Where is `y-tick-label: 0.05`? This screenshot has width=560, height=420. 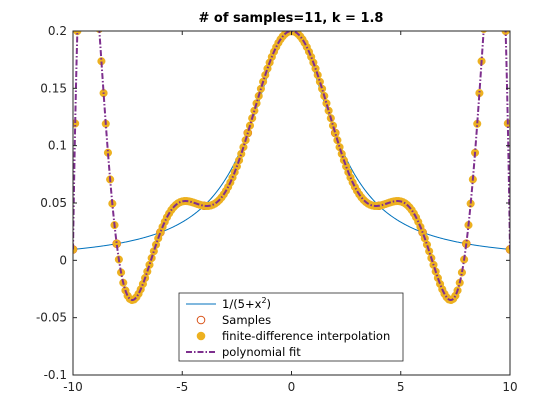 y-tick-label: 0.05 is located at coordinates (53, 203).